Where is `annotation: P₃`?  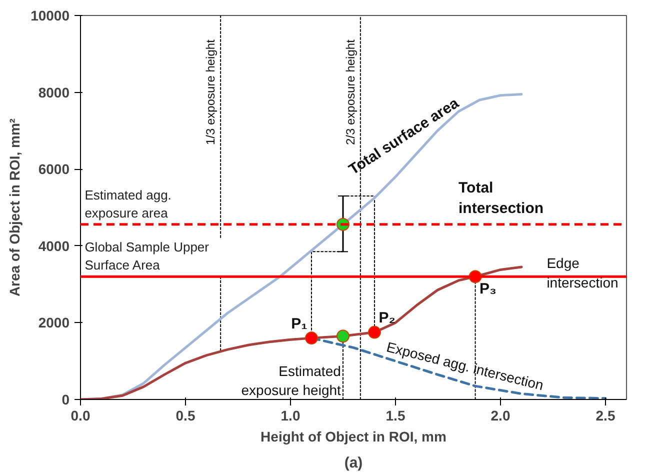 annotation: P₃ is located at coordinates (488, 289).